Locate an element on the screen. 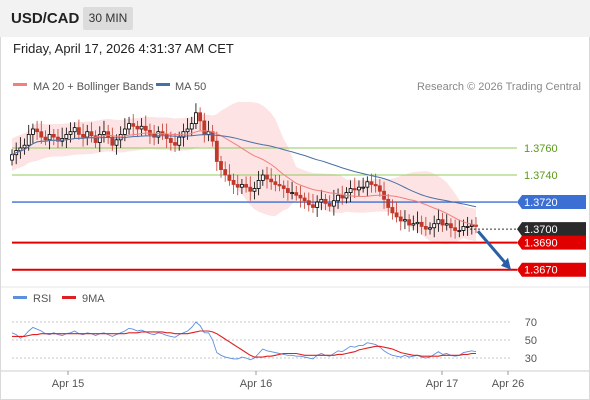 Image resolution: width=590 pixels, height=400 pixels. datetime-stamp: Friday, April 17, 2026 4:31:37 AM CET is located at coordinates (123, 48).